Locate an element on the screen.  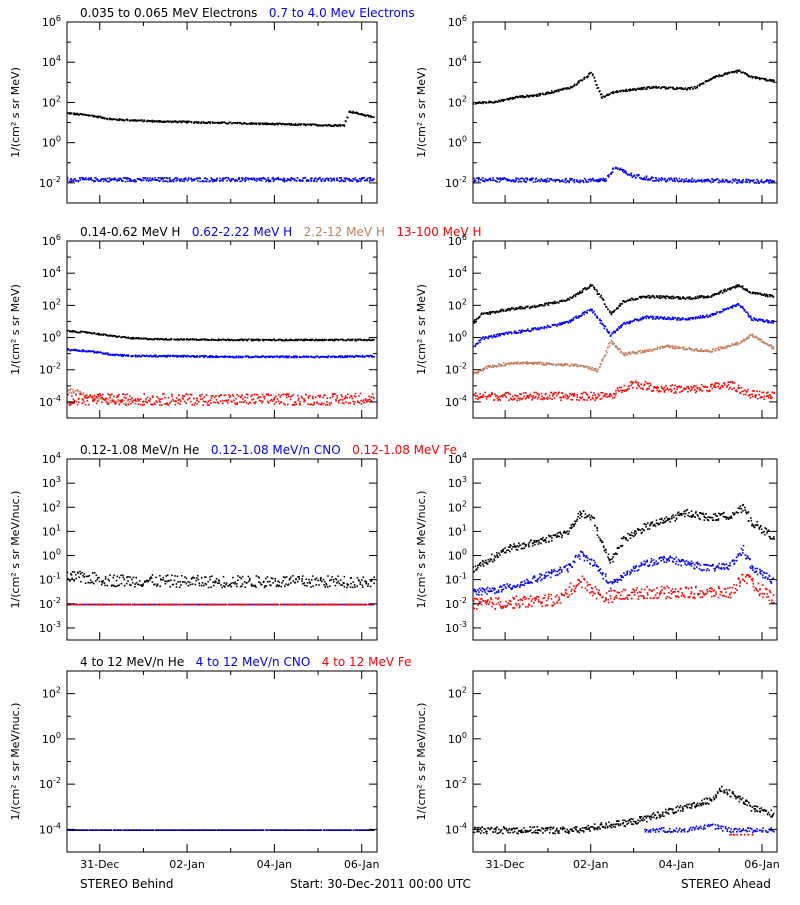
y-tick-label: 10-4 is located at coordinates (50, 401).